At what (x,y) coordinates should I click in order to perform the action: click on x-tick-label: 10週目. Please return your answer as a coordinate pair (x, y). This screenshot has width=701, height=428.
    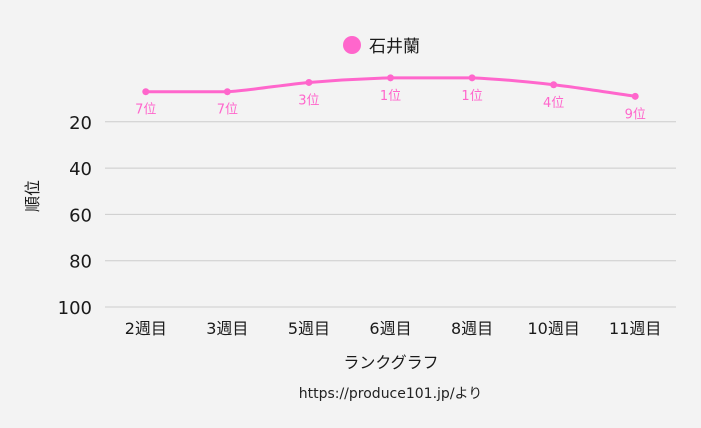
    Looking at the image, I should click on (553, 328).